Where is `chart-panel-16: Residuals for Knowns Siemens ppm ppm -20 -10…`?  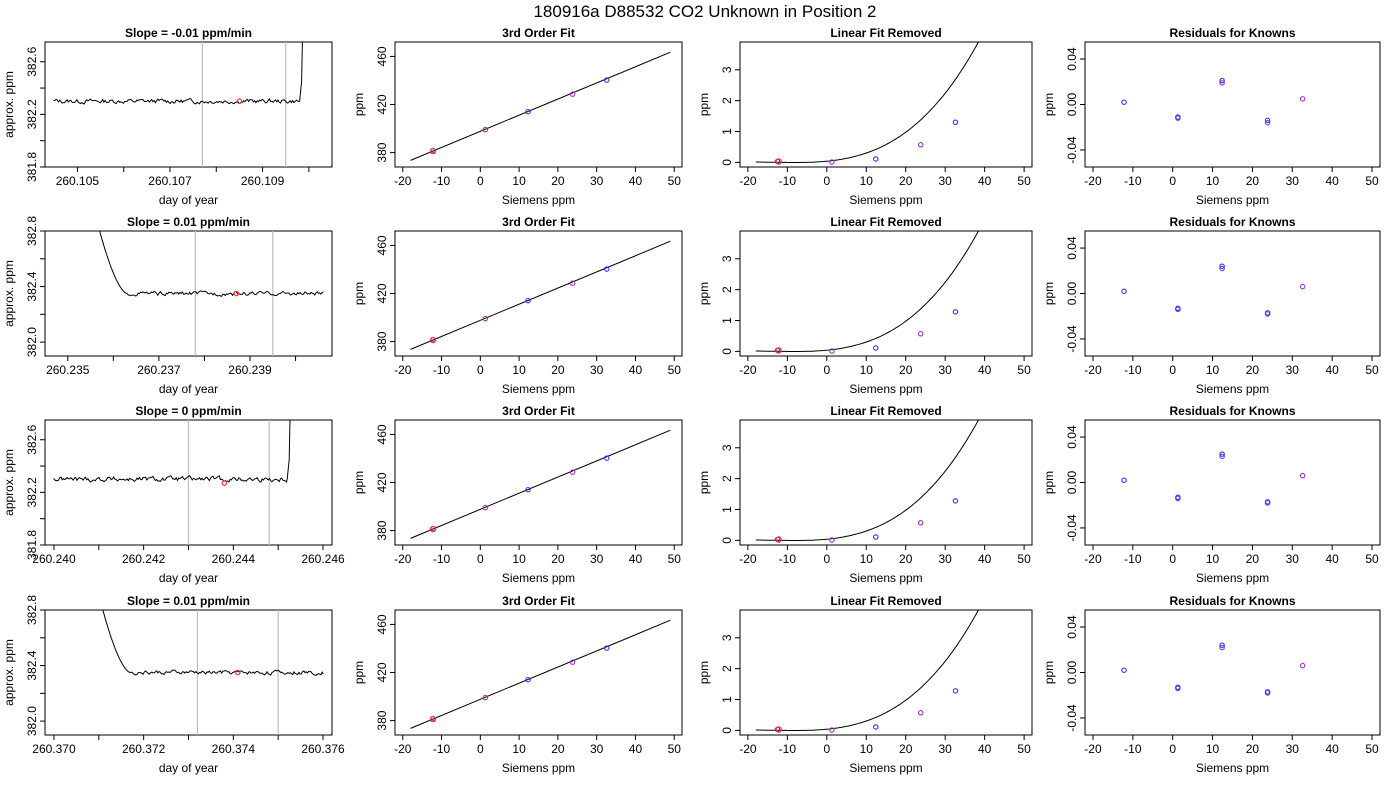
chart-panel-16: Residuals for Knowns Siemens ppm ppm -20 -10… is located at coordinates (1211, 684).